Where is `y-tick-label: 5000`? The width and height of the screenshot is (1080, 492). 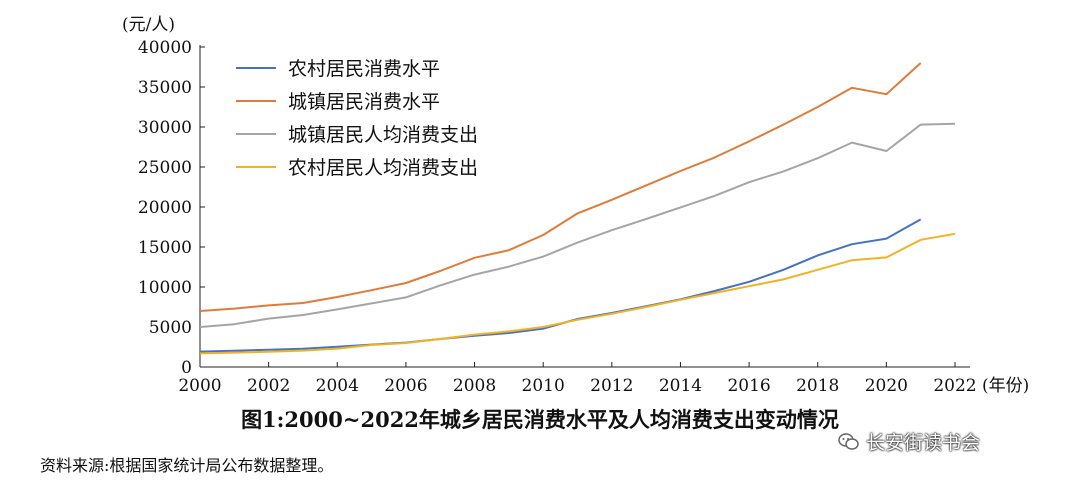 y-tick-label: 5000 is located at coordinates (170, 328).